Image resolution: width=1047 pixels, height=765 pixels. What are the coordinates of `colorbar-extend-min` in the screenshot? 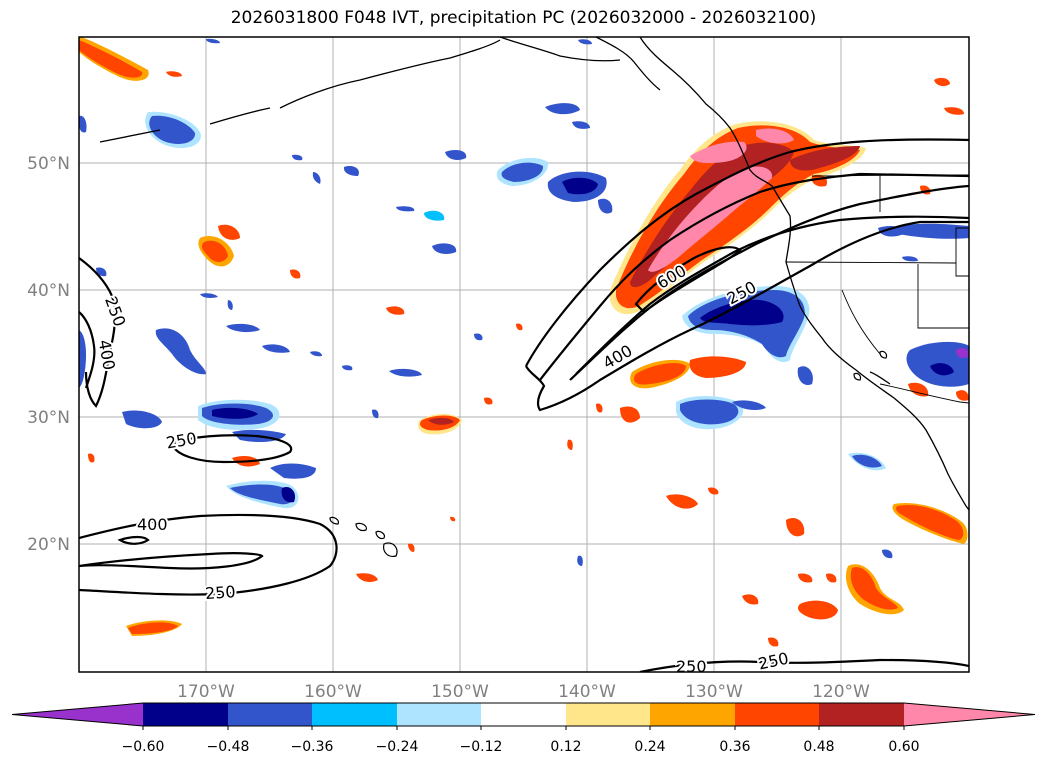 It's located at (77, 714).